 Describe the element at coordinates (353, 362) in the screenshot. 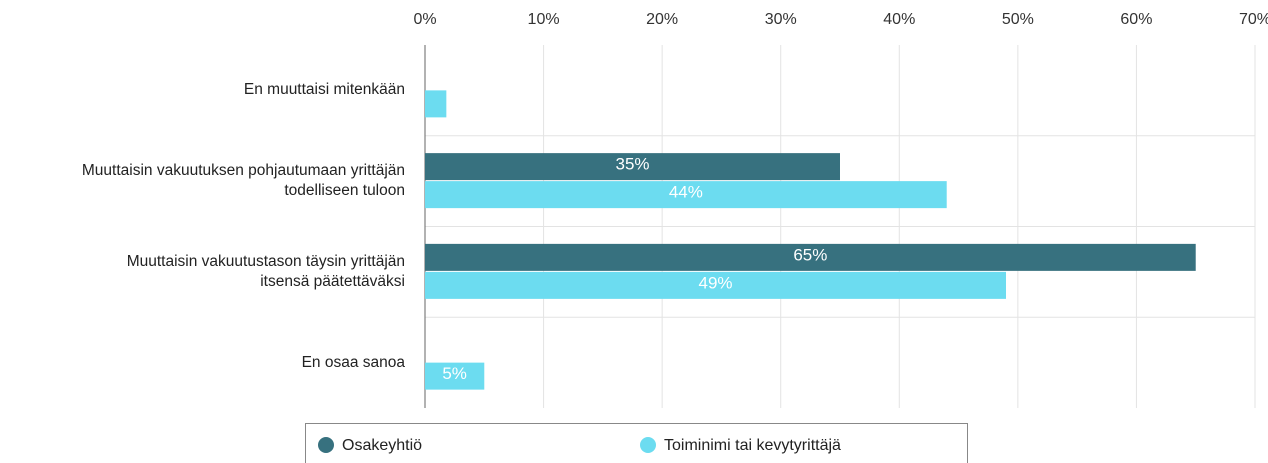

I see `category-label: En osaa sanoa` at that location.